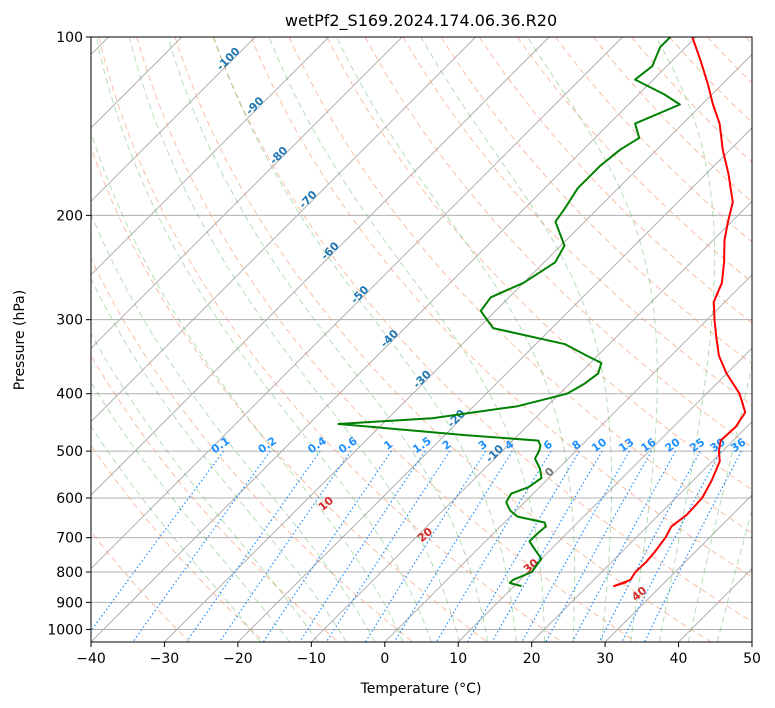 This screenshot has width=775, height=708. I want to click on x-tick-label: 40, so click(679, 659).